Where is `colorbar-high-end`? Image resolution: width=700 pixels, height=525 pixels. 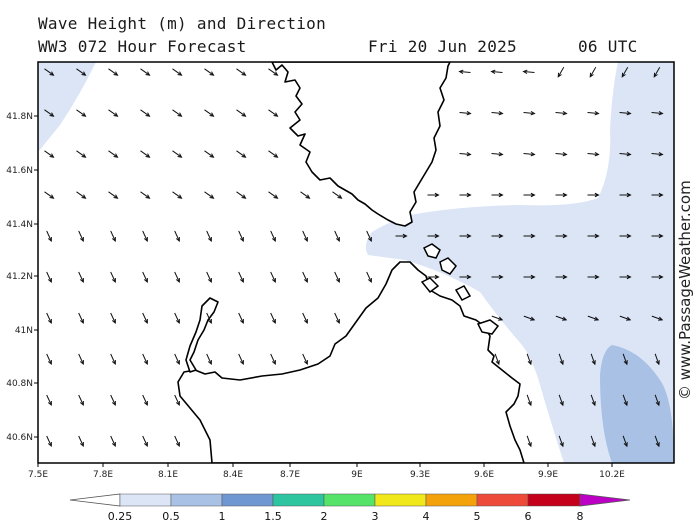
colorbar-high-end is located at coordinates (605, 500).